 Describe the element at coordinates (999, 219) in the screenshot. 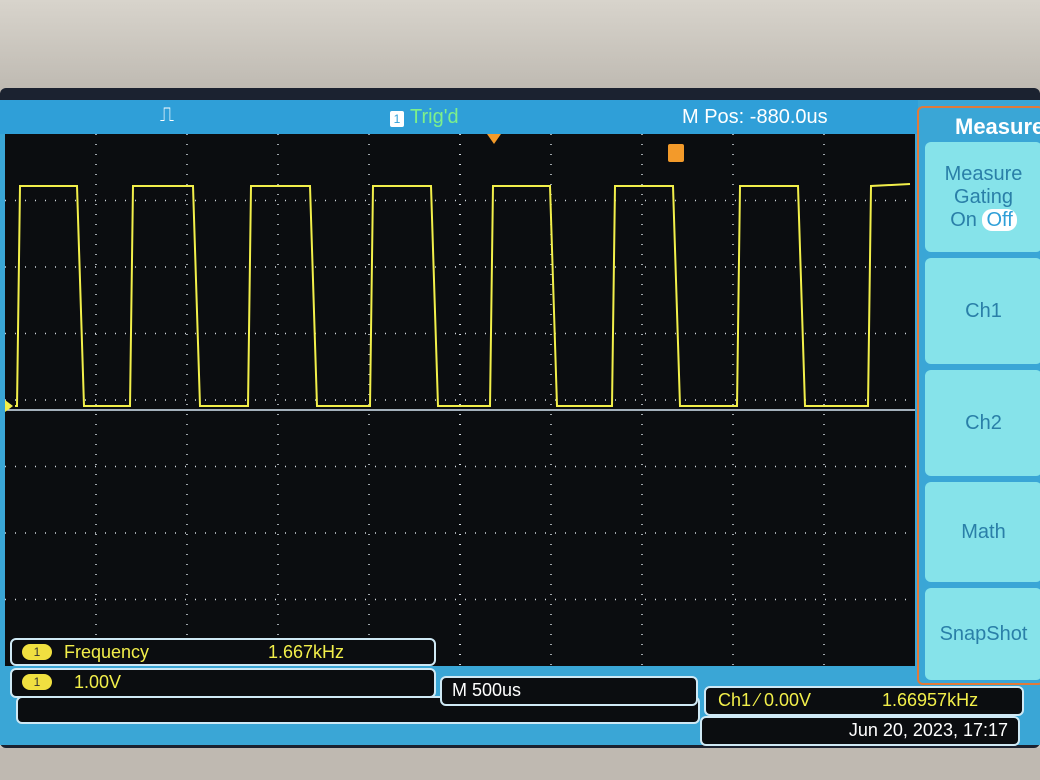

I see `gating-off: Off` at that location.